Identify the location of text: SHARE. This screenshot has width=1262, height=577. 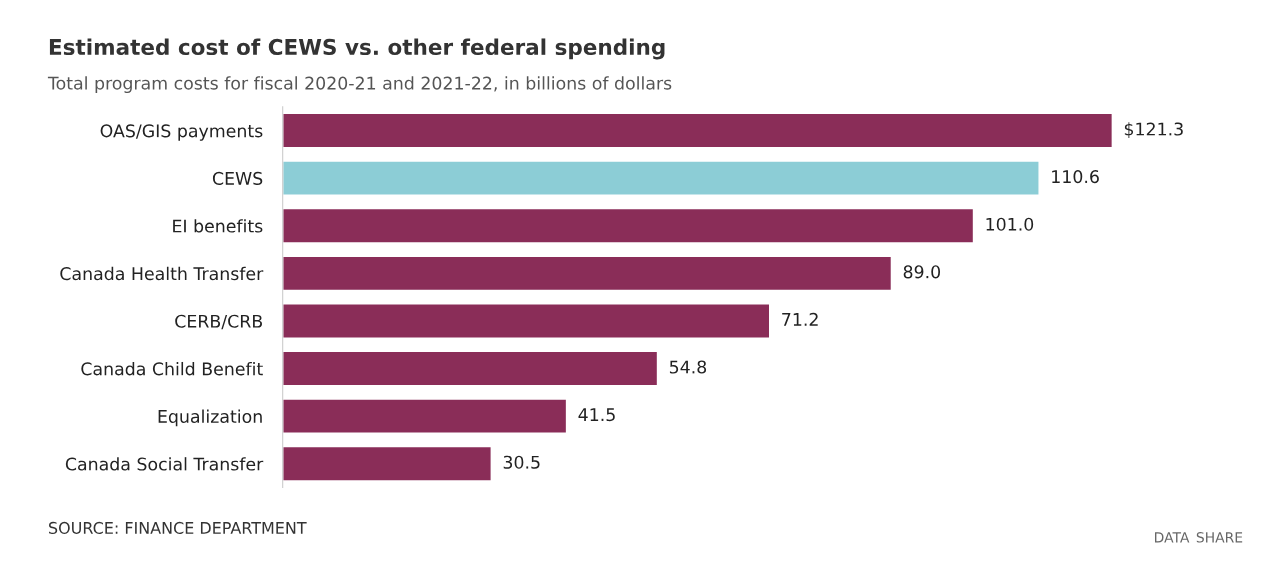
(1219, 537).